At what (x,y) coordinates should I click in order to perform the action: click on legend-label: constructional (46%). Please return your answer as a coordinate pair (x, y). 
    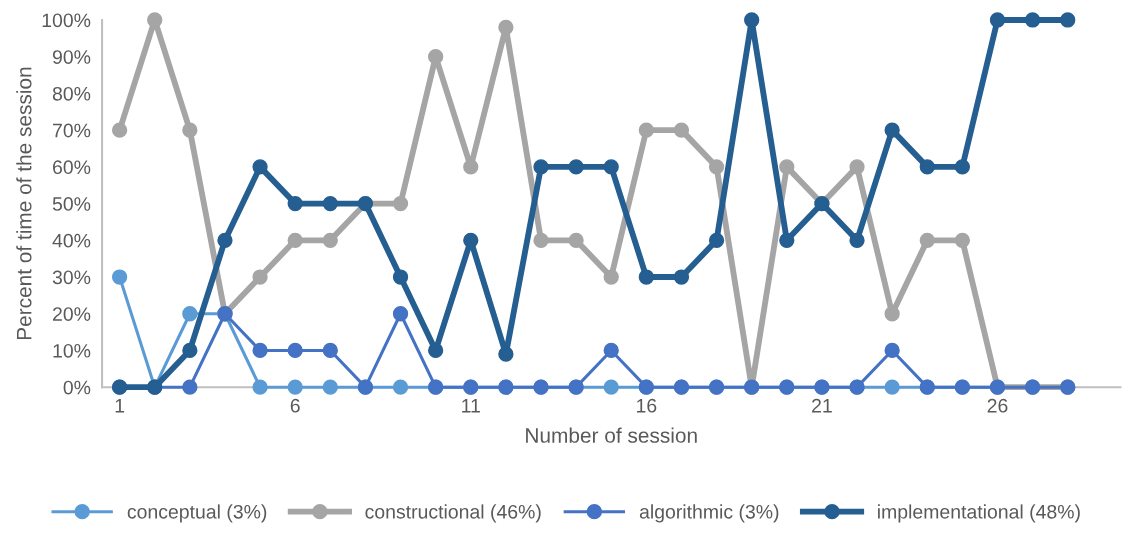
    Looking at the image, I should click on (453, 513).